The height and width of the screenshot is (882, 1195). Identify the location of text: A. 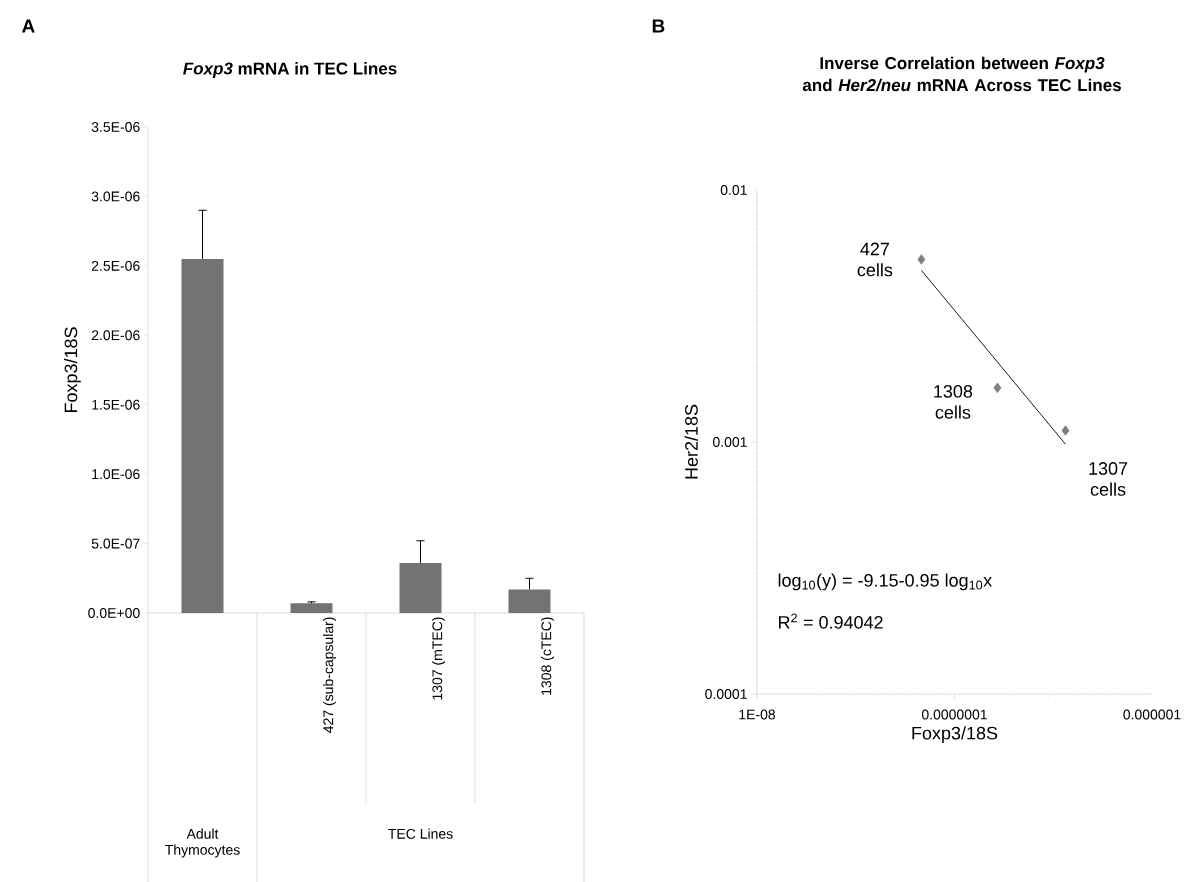
(28, 26).